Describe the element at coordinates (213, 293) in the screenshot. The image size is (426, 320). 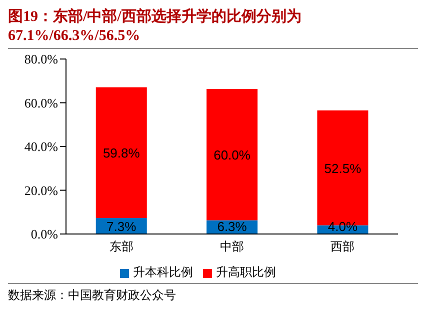
I see `source-note: 数据来源：中国教育财政公众号` at that location.